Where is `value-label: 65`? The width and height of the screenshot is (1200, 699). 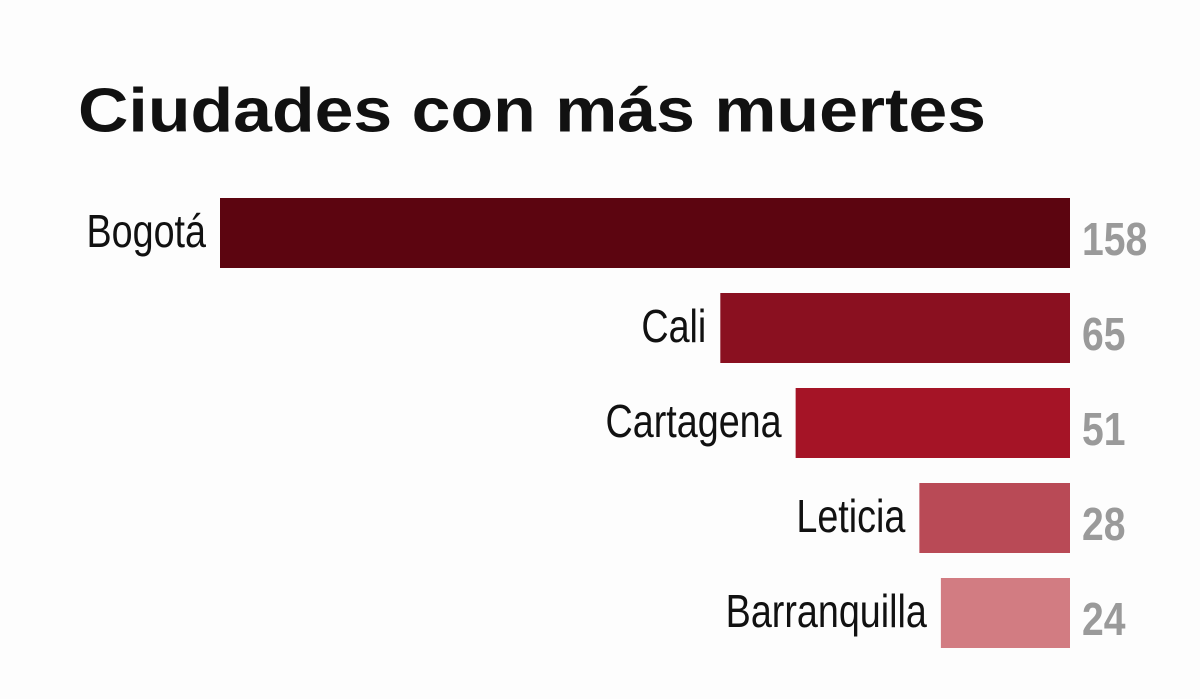 value-label: 65 is located at coordinates (1103, 335).